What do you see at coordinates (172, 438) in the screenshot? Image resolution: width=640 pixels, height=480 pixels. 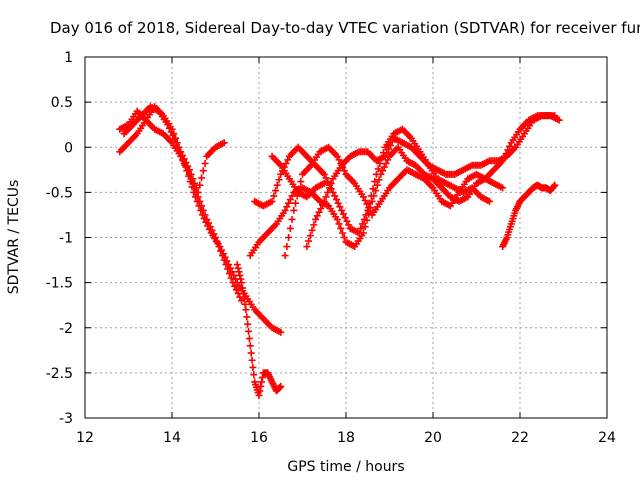 I see `x-tick-label: 14` at bounding box center [172, 438].